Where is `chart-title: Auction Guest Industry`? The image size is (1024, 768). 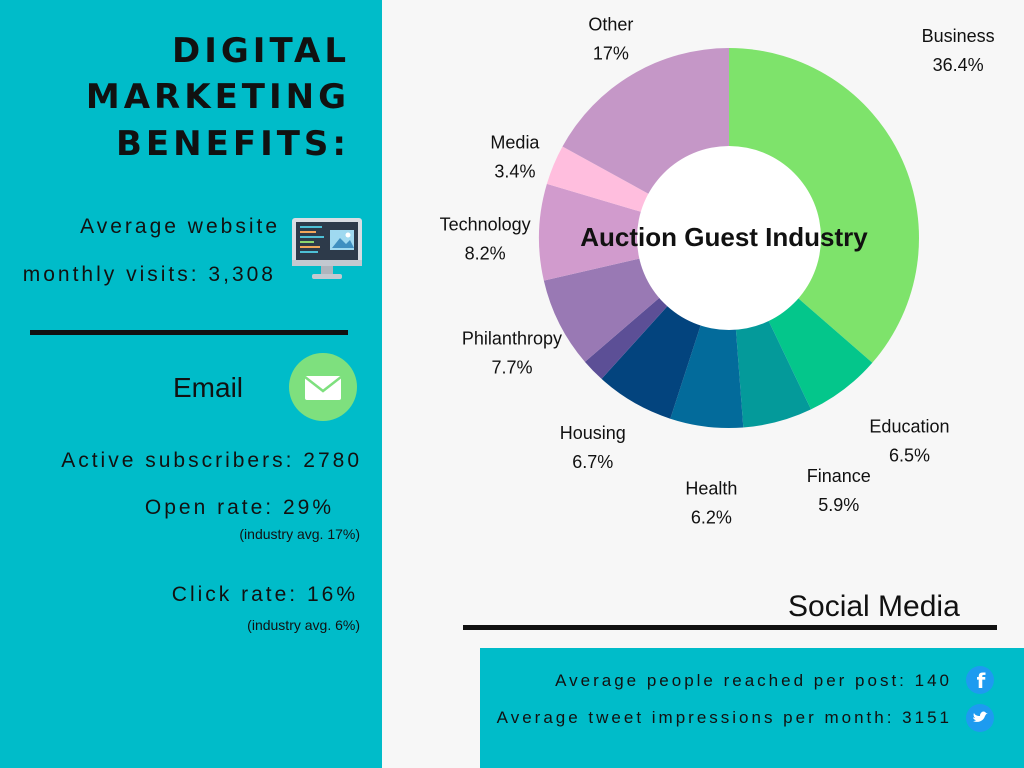 chart-title: Auction Guest Industry is located at coordinates (724, 237).